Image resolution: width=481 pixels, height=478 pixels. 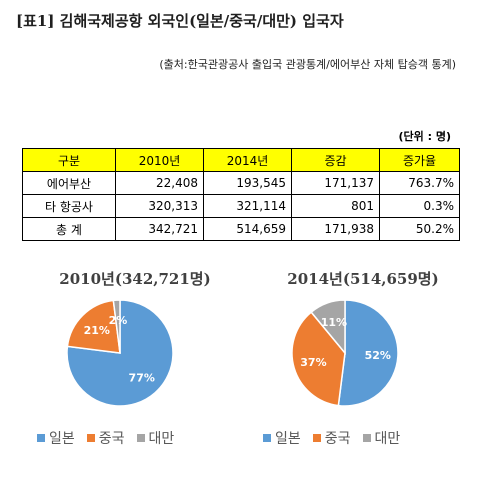 What do you see at coordinates (69, 160) in the screenshot?
I see `header-category: 구분` at bounding box center [69, 160].